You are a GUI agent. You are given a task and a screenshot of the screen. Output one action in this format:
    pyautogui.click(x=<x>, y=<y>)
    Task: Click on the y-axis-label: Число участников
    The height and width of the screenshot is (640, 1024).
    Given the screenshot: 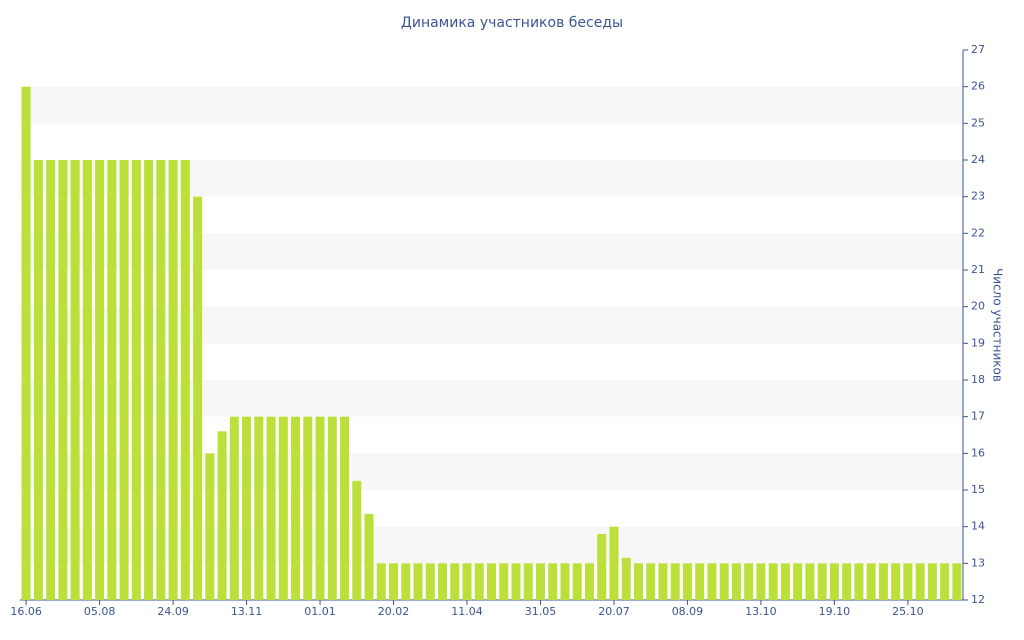 What is the action you would take?
    pyautogui.click(x=998, y=325)
    